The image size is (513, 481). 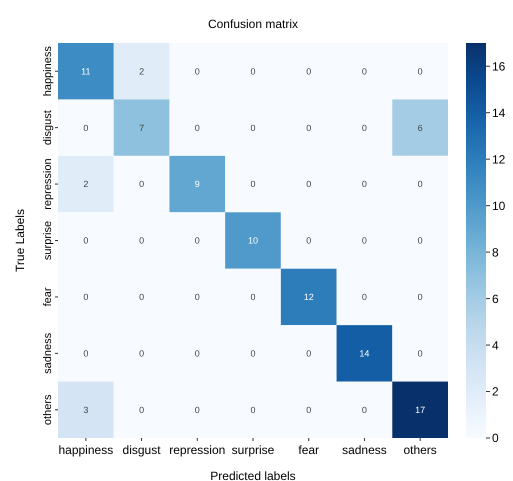 I want to click on x-tick-label: disgust, so click(x=142, y=450).